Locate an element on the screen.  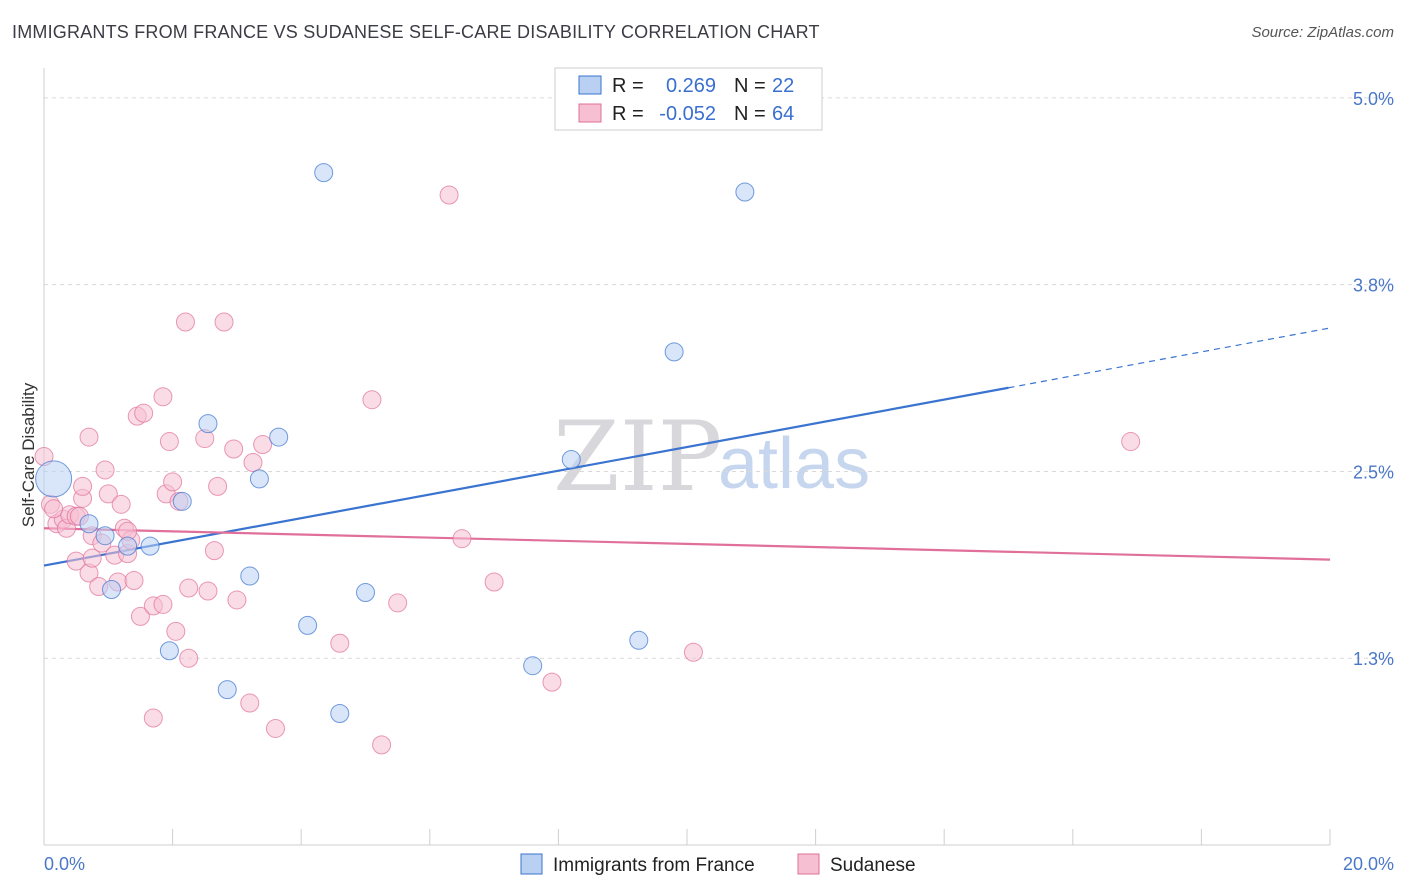
y-tick-label: 2.5% is located at coordinates (1373, 472).